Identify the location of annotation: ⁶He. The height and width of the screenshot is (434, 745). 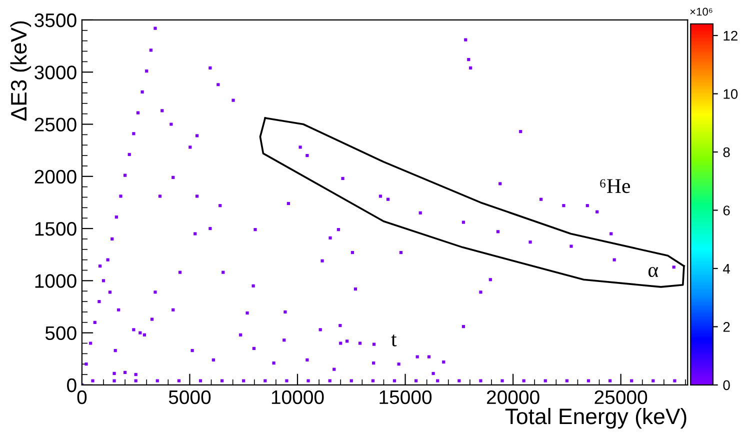
(615, 186).